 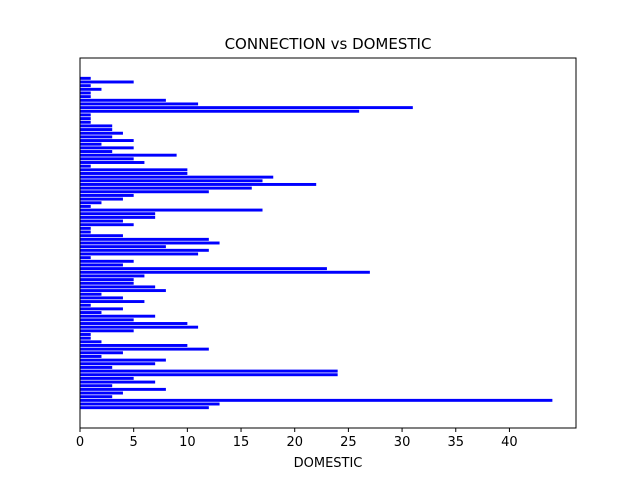 I want to click on x-tick-label: 5, so click(x=134, y=442).